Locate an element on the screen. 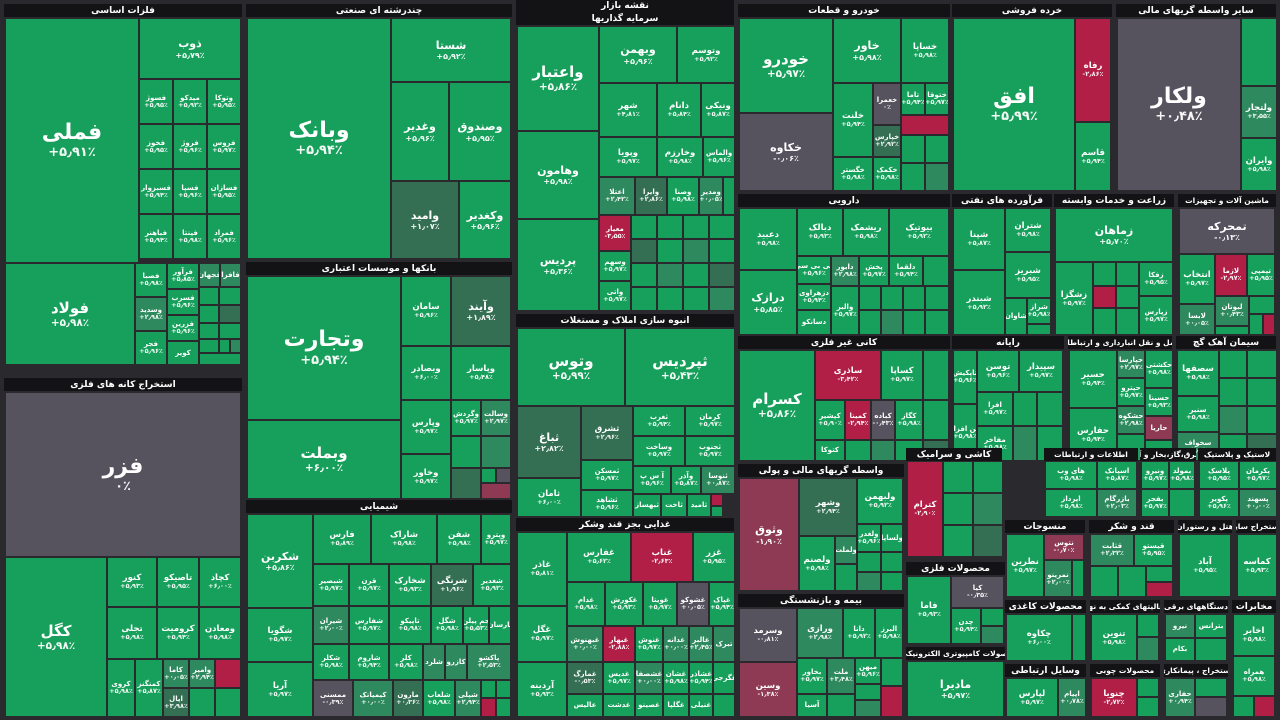  stock-tile: چکاوه +۶٫۰۰٪ is located at coordinates (1039, 637).